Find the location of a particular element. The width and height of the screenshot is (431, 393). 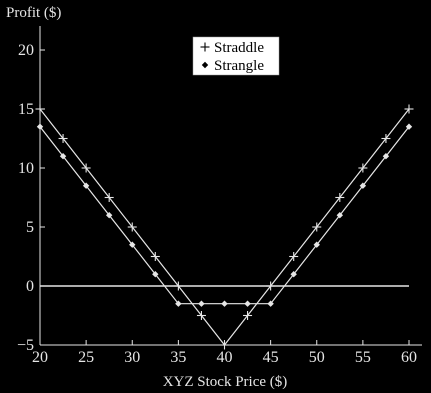

y-tick-label: 0 is located at coordinates (30, 286).